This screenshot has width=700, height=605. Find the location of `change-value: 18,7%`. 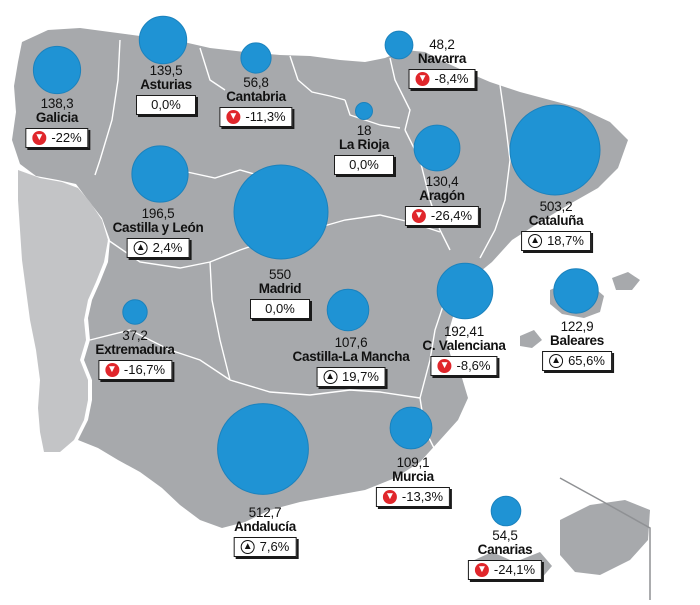

change-value: 18,7% is located at coordinates (565, 240).